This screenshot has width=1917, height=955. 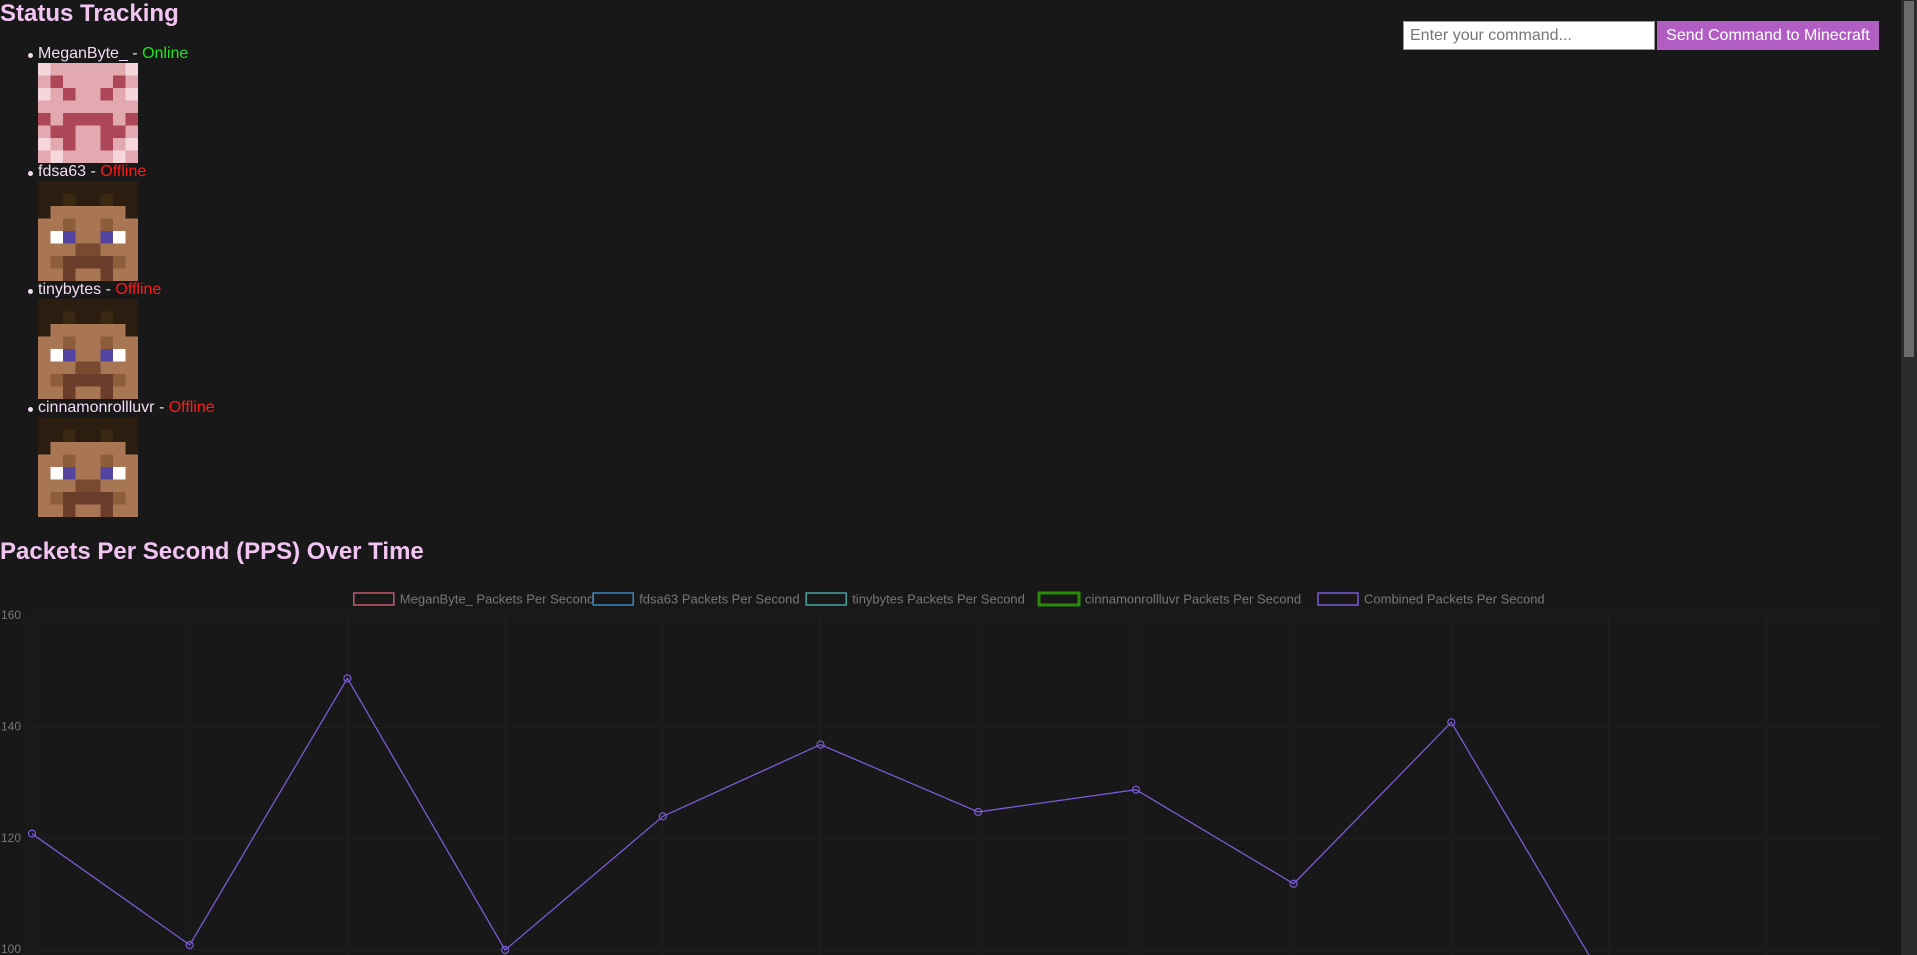 I want to click on send-button: Send Command to Minecraft, so click(x=1768, y=35).